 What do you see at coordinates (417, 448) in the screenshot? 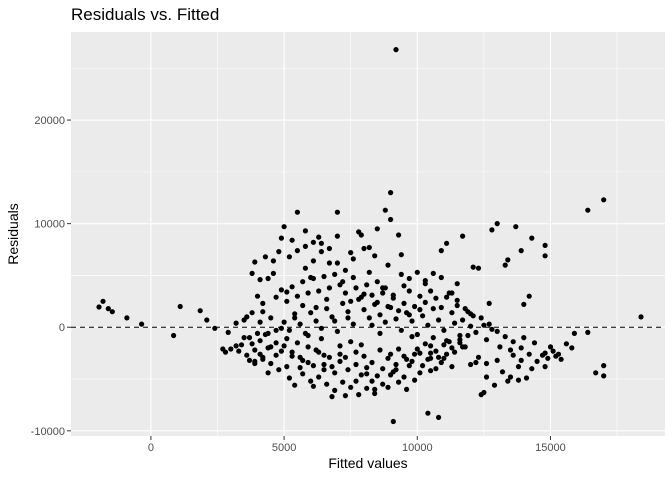
I see `x-tick-label: 10000` at bounding box center [417, 448].